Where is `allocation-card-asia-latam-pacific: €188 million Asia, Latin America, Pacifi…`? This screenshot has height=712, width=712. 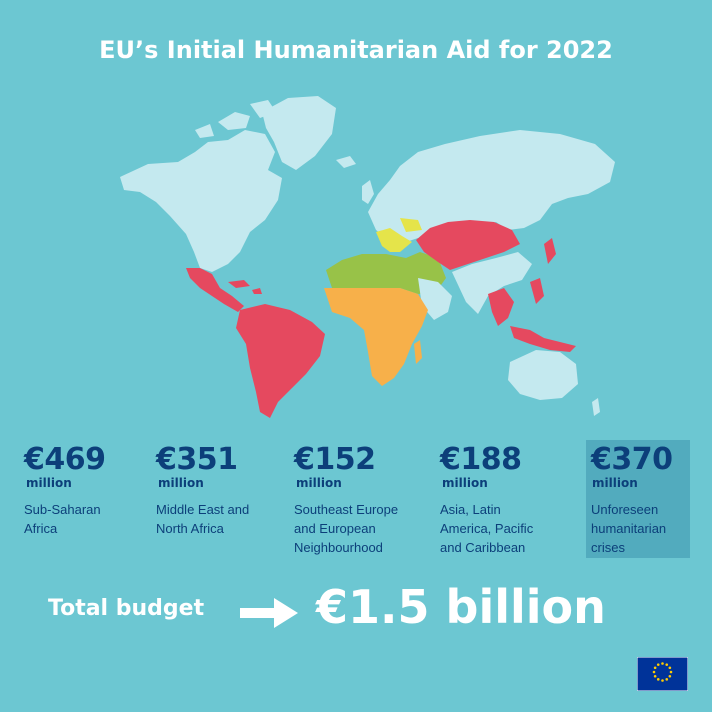
allocation-card-asia-latam-pacific: €188 million Asia, Latin America, Pacifi… is located at coordinates (505, 499).